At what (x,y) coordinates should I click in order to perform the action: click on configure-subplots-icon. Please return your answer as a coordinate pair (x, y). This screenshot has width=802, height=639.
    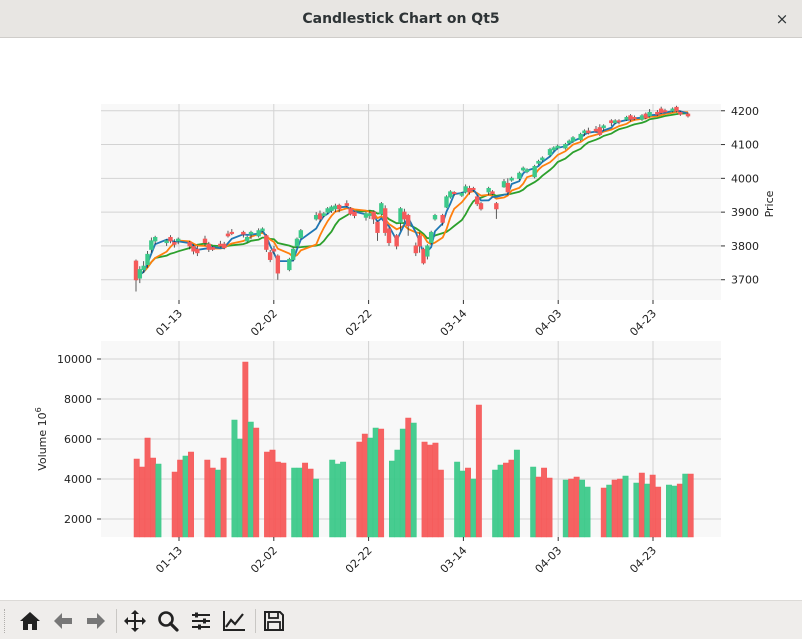
    Looking at the image, I should click on (201, 621).